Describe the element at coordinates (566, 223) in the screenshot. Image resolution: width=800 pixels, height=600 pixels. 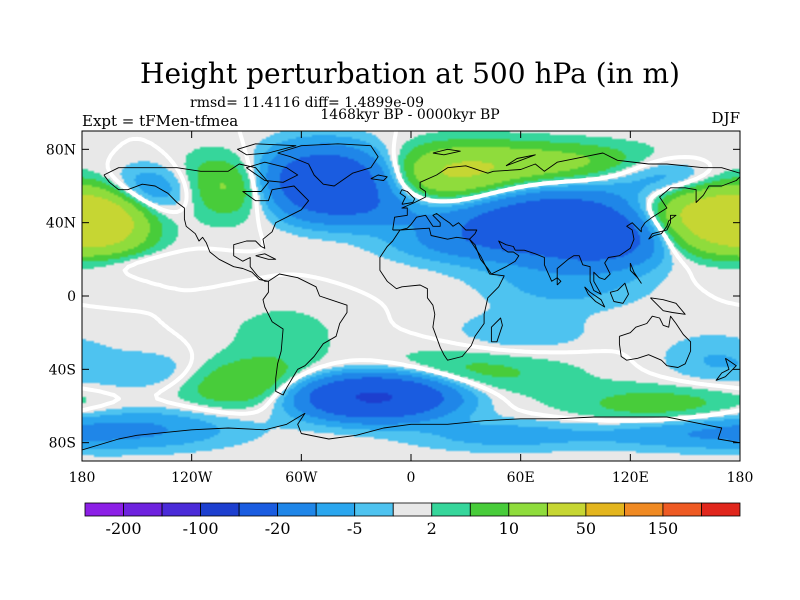
I see `coastline-eurasia` at that location.